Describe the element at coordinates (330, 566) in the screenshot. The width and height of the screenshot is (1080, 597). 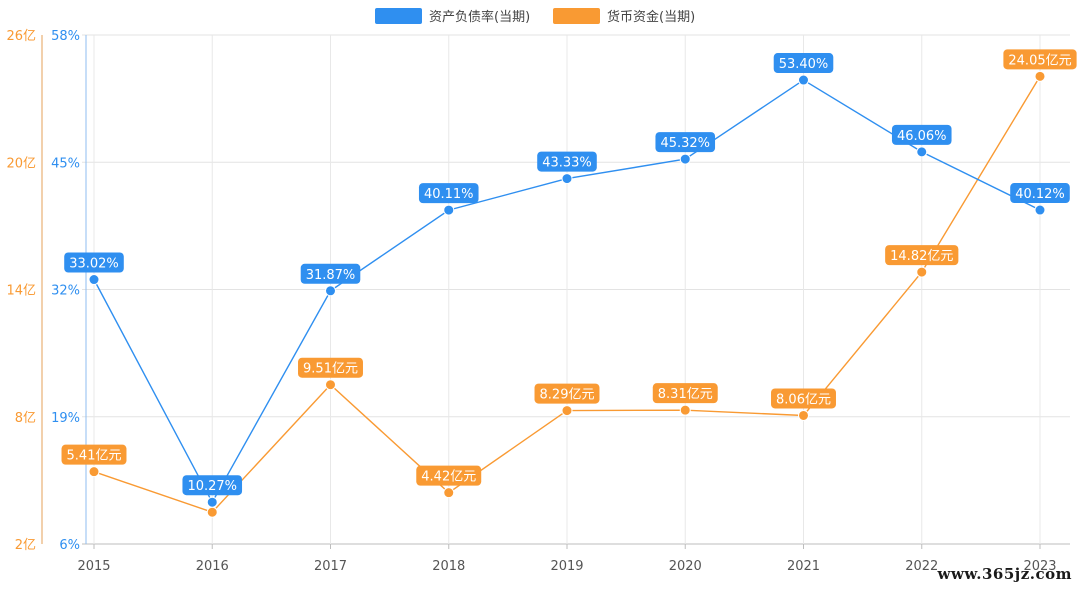
I see `x-tick-label: 2017` at that location.